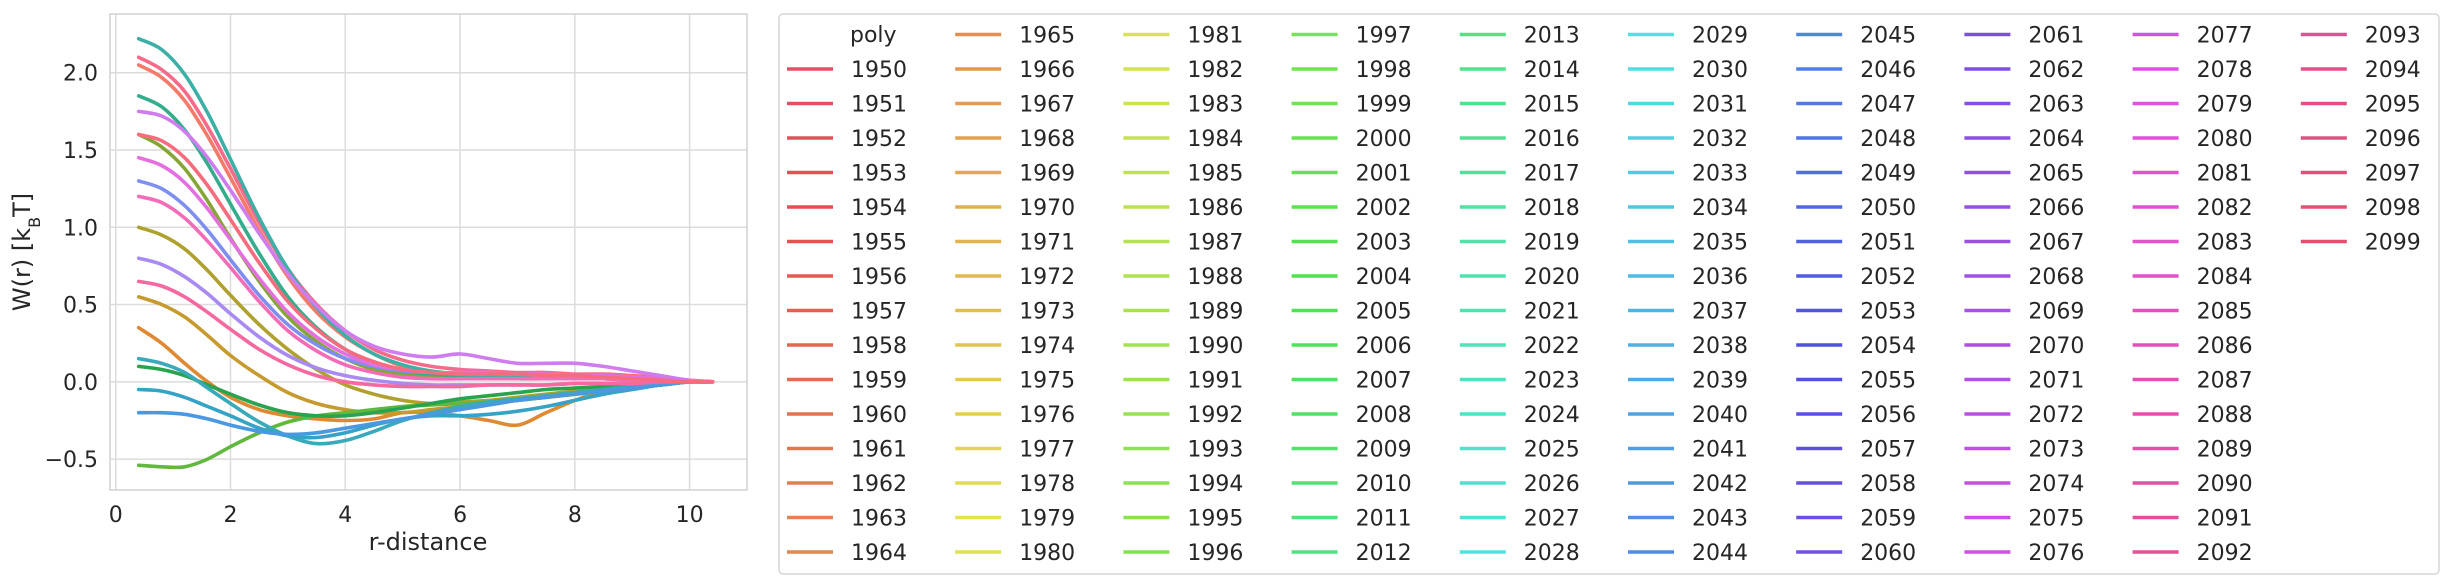 Image resolution: width=2449 pixels, height=584 pixels. I want to click on legend-entry: 2074, so click(2024, 484).